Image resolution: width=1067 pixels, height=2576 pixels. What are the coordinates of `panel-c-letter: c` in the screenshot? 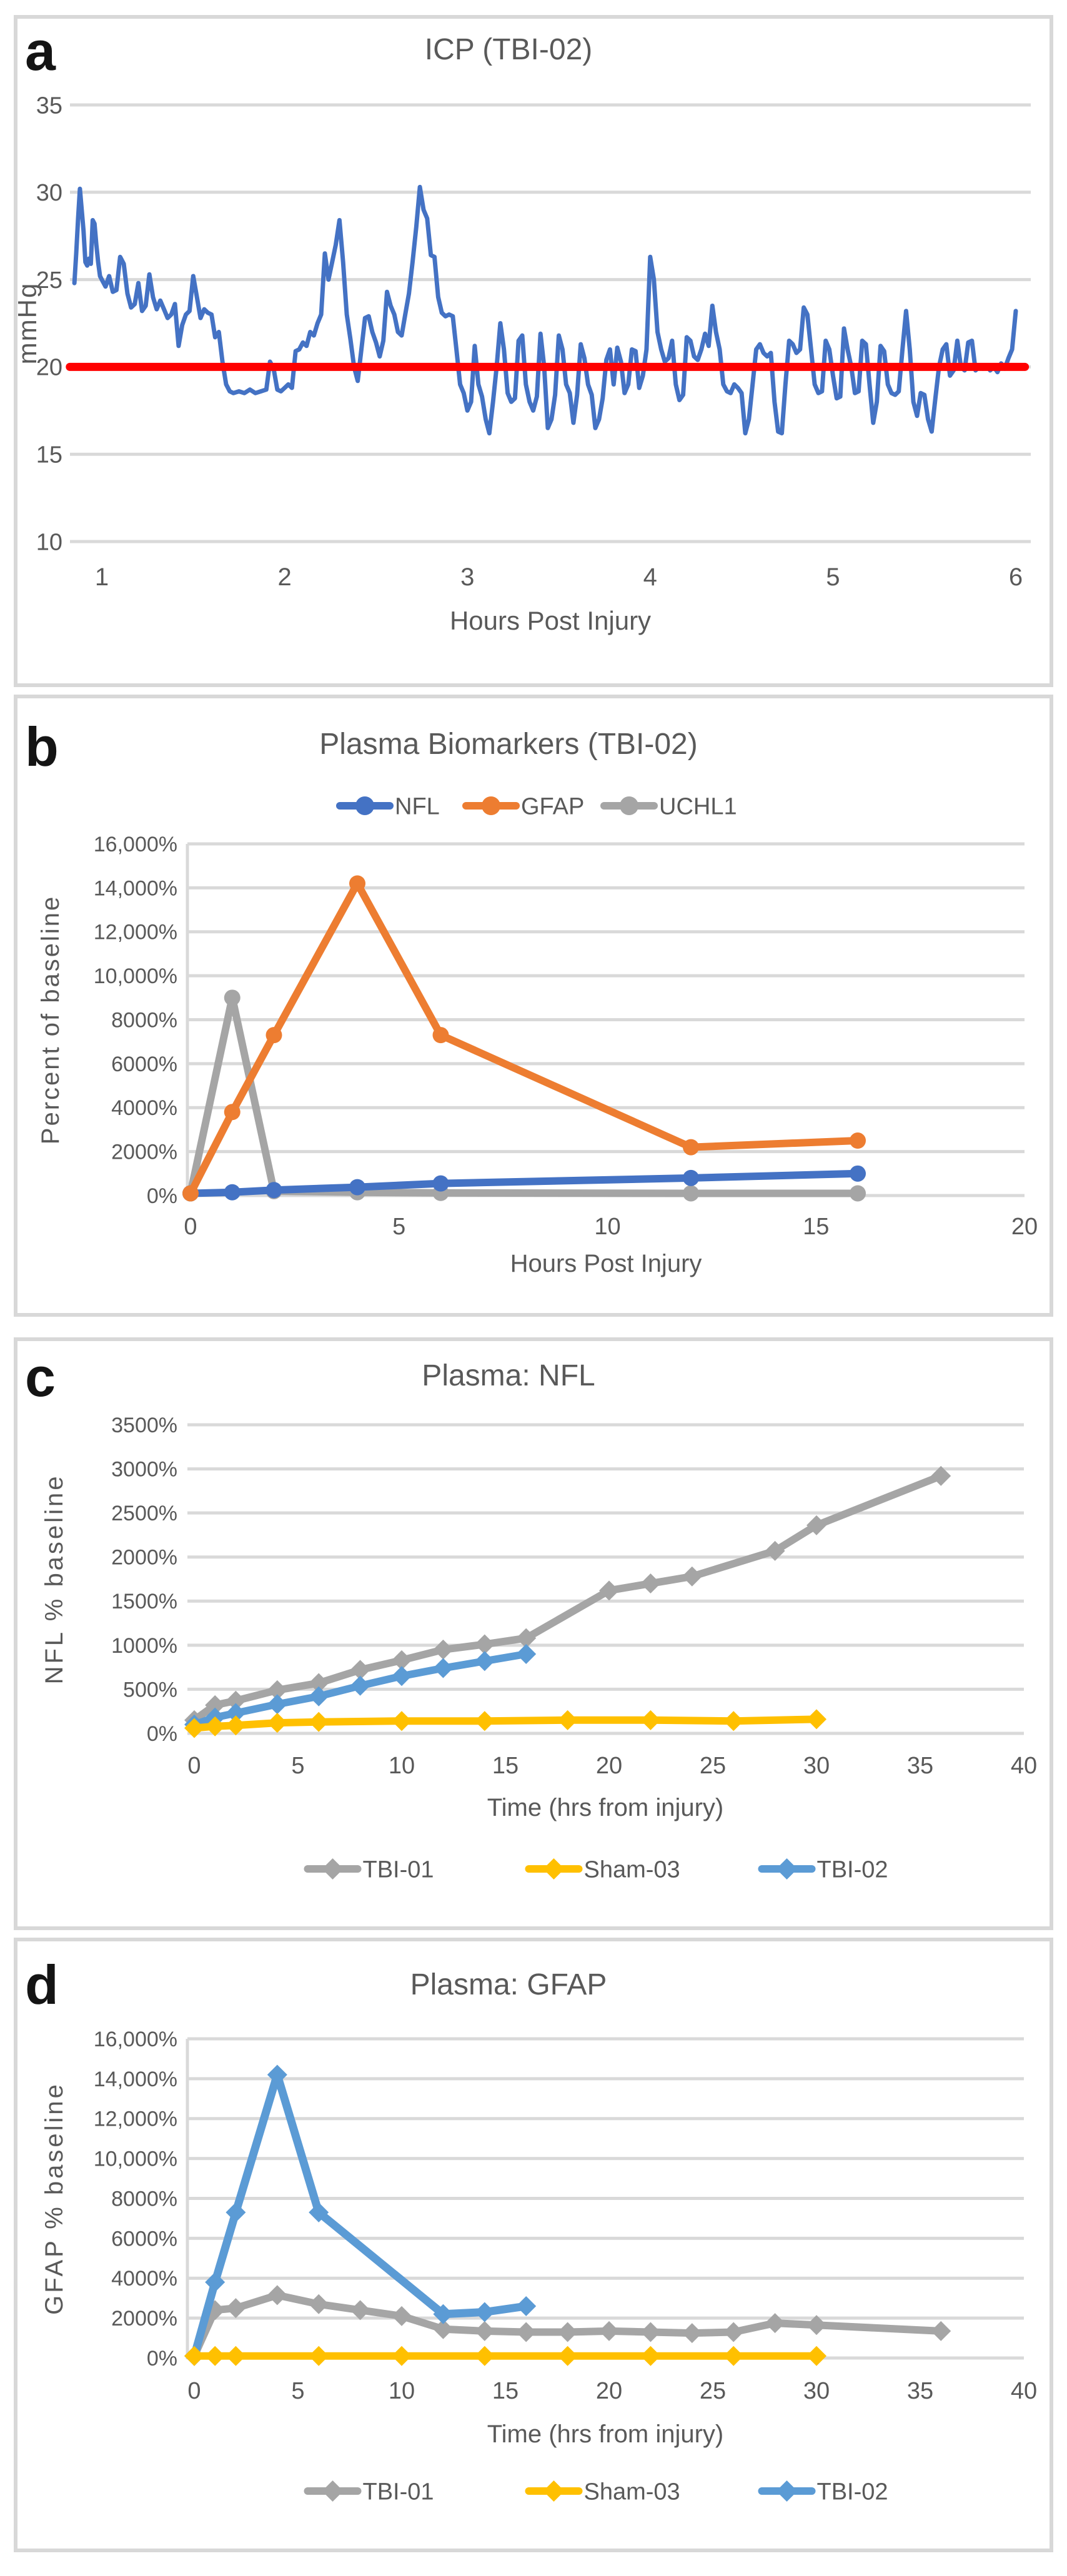 It's located at (40, 1377).